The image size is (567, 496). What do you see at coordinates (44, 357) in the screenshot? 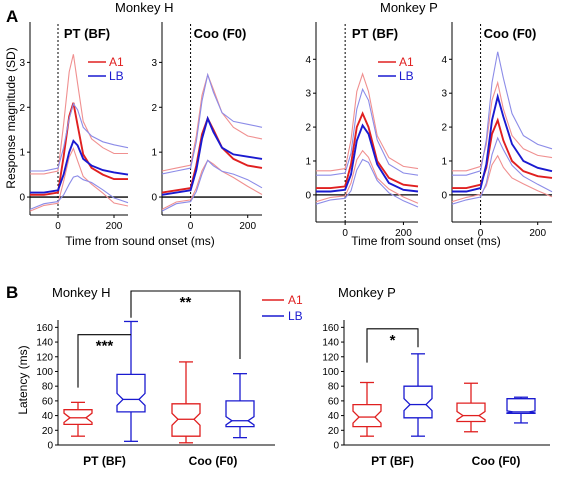
I see `y-tick-label: 120` at bounding box center [44, 357].